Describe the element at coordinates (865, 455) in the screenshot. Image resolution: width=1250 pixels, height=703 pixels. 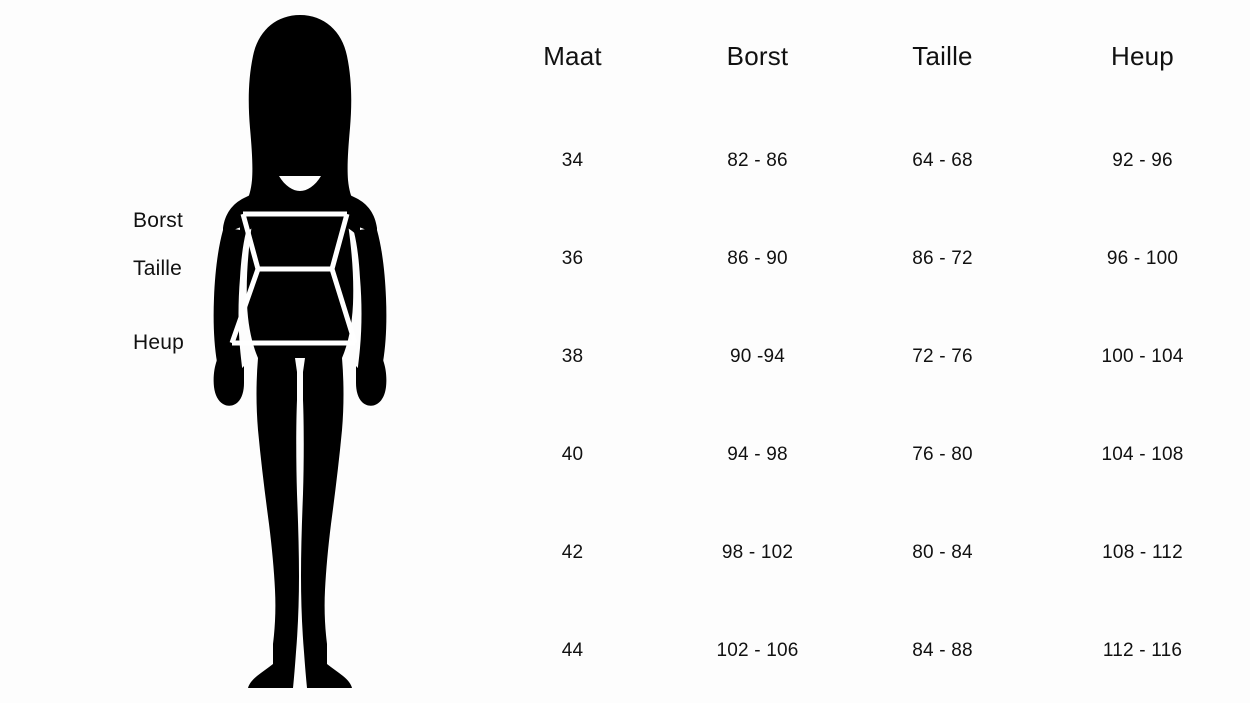
I see `table-row: 40 94 - 98 76 - 80 104 - 108` at that location.